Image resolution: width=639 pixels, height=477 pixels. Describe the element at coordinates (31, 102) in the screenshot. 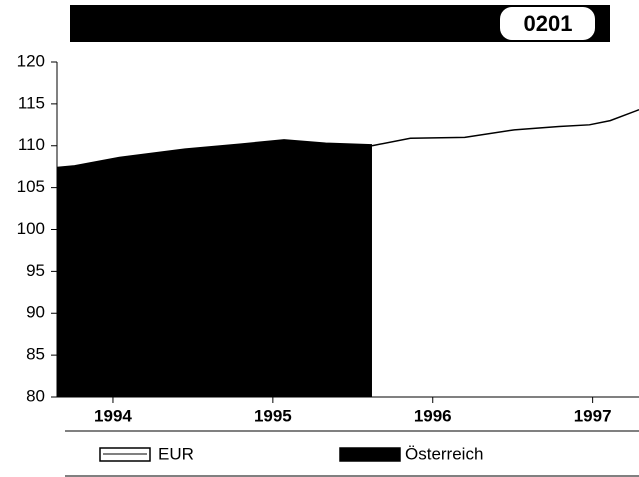

I see `y-tick-label: 115` at that location.